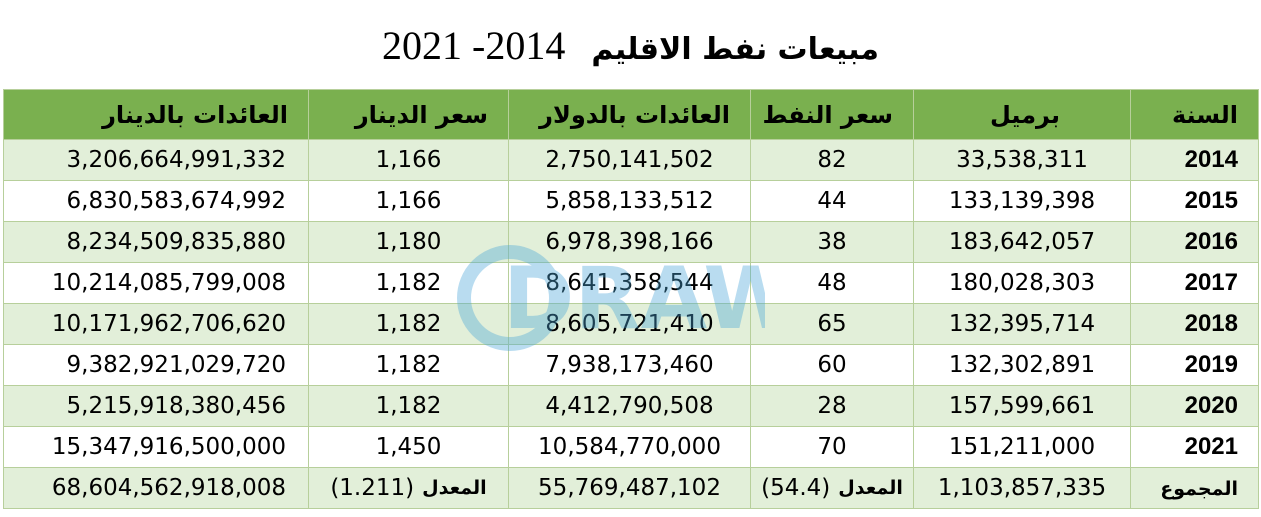 This screenshot has width=1261, height=517. I want to click on cell-oil-price: 48, so click(832, 283).